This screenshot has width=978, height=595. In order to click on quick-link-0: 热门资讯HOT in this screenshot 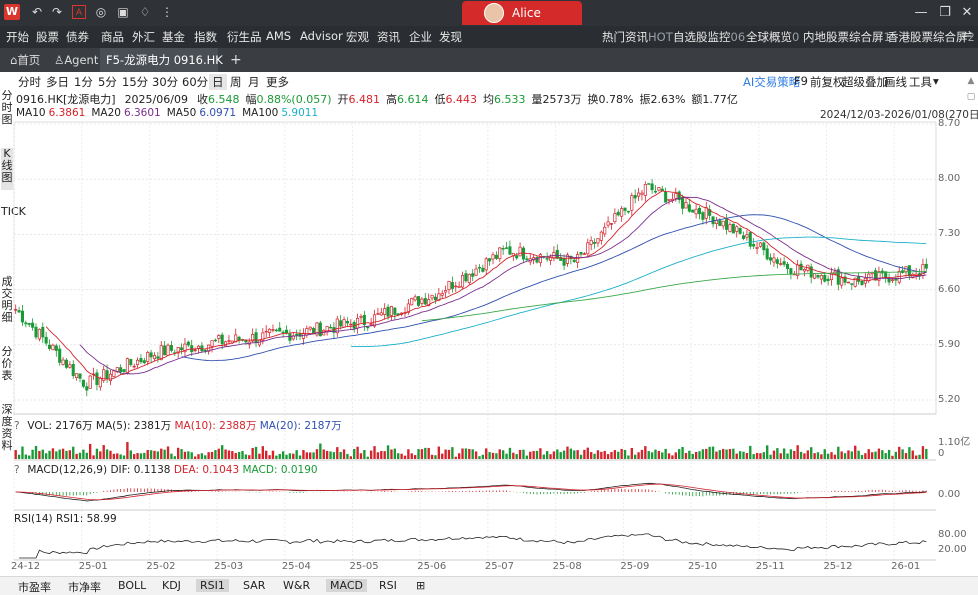, I will do `click(637, 37)`.